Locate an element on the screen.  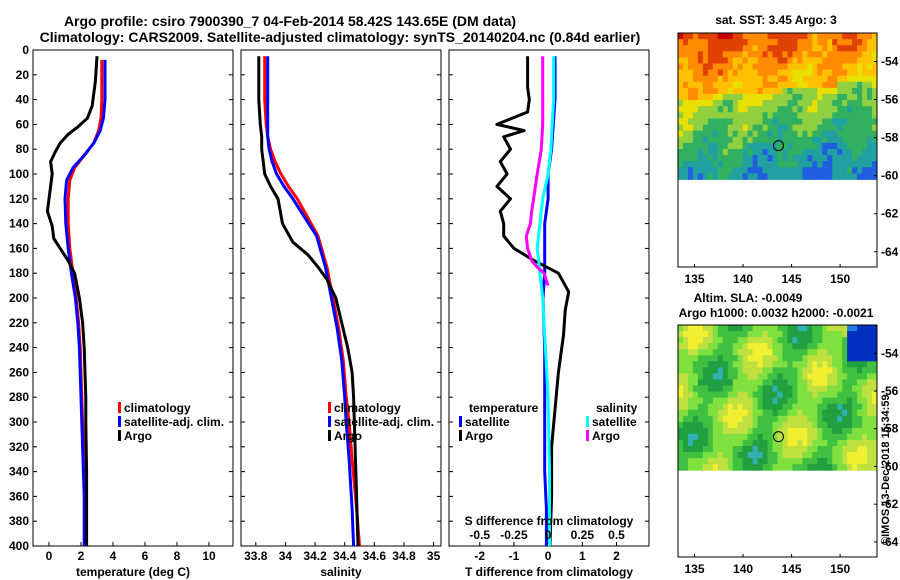
y-tick-label: -60 is located at coordinates (890, 176).